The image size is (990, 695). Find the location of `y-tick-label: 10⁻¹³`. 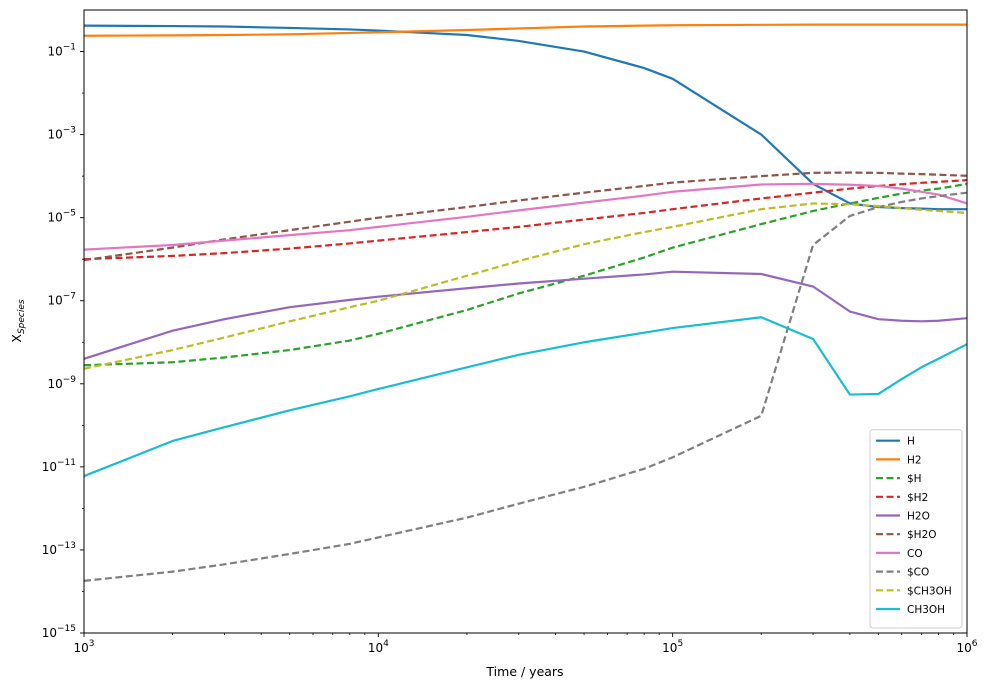

y-tick-label: 10⁻¹³ is located at coordinates (59, 549).